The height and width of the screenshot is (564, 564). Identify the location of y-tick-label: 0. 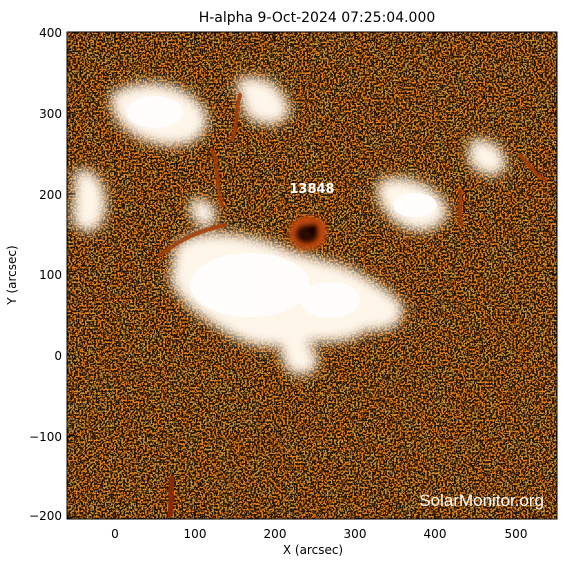
(58, 356).